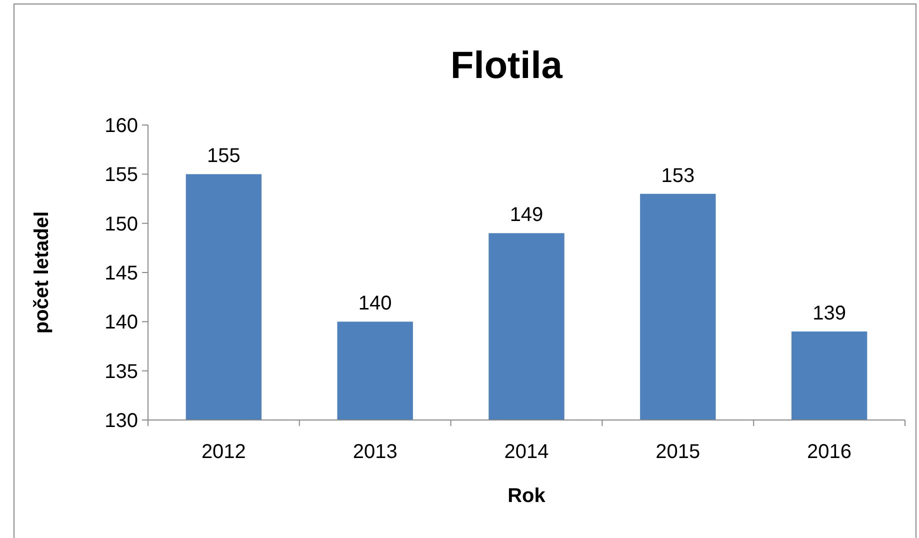  What do you see at coordinates (42, 272) in the screenshot?
I see `y-axis-title: počet letadel` at bounding box center [42, 272].